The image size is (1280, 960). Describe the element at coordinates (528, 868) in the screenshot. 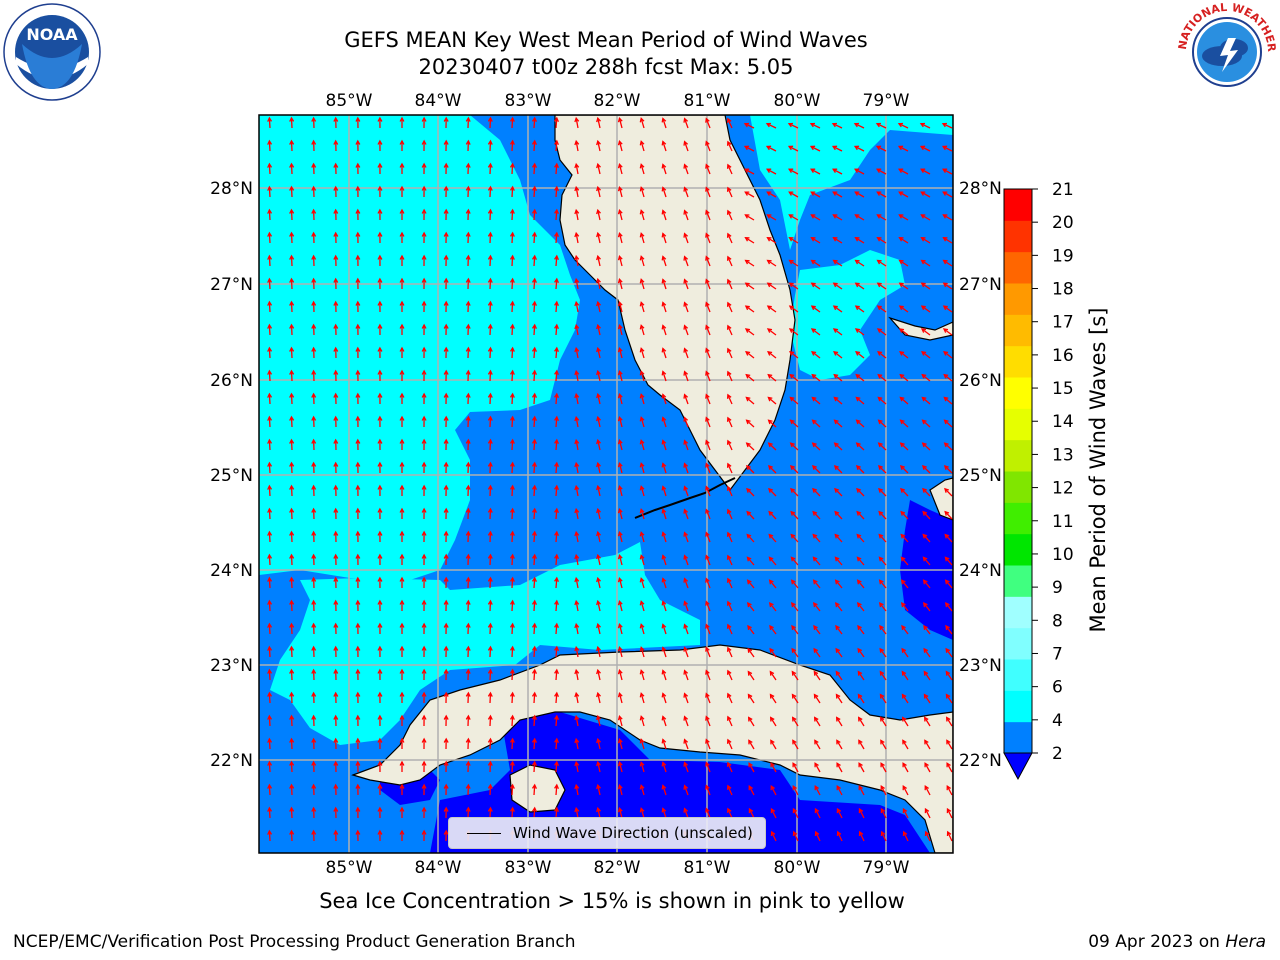

I see `lon-label: 83°W` at that location.